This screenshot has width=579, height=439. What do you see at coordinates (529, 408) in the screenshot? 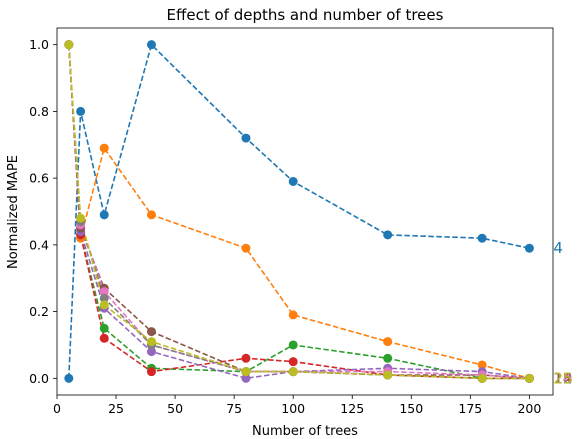
I see `x-tick-label: 200` at bounding box center [529, 408].